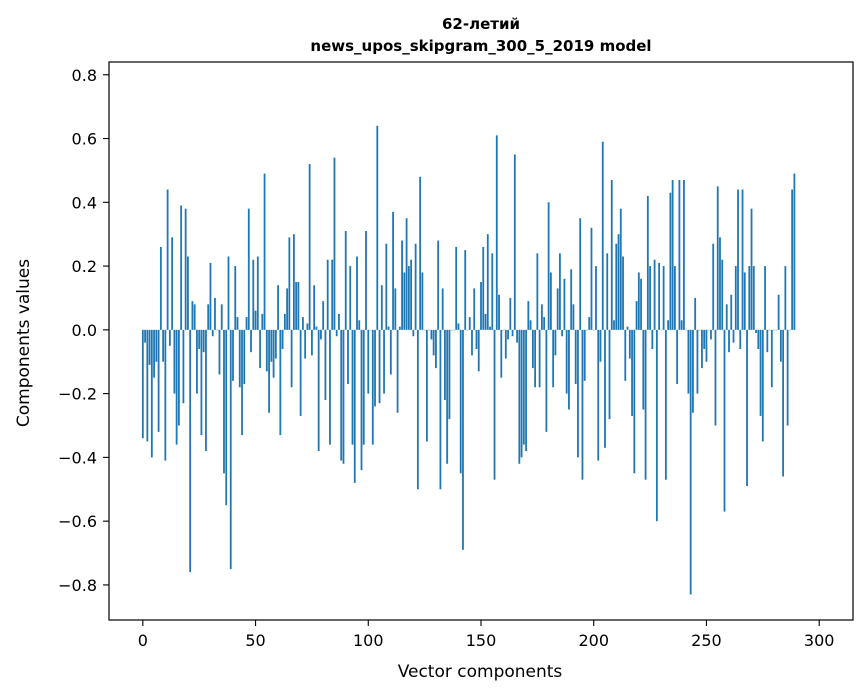 Image resolution: width=867 pixels, height=696 pixels. I want to click on chart-title-line2: news_upos_skipgram_300_5_2019 model, so click(480, 46).